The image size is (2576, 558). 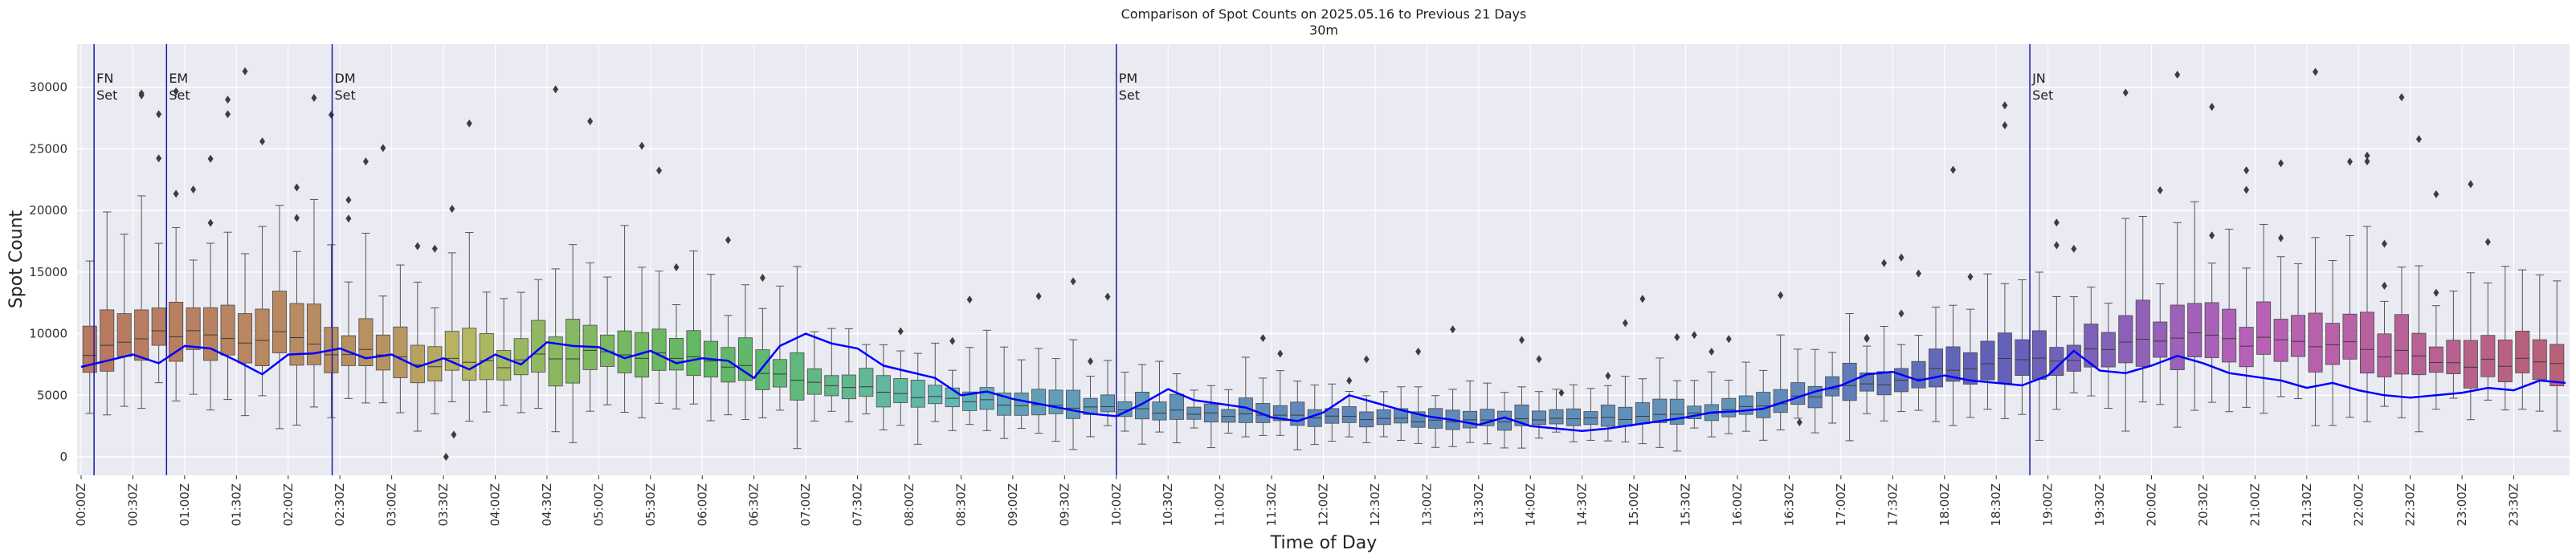 What do you see at coordinates (1944, 505) in the screenshot?
I see `x-tick-label: 18:00Z` at bounding box center [1944, 505].